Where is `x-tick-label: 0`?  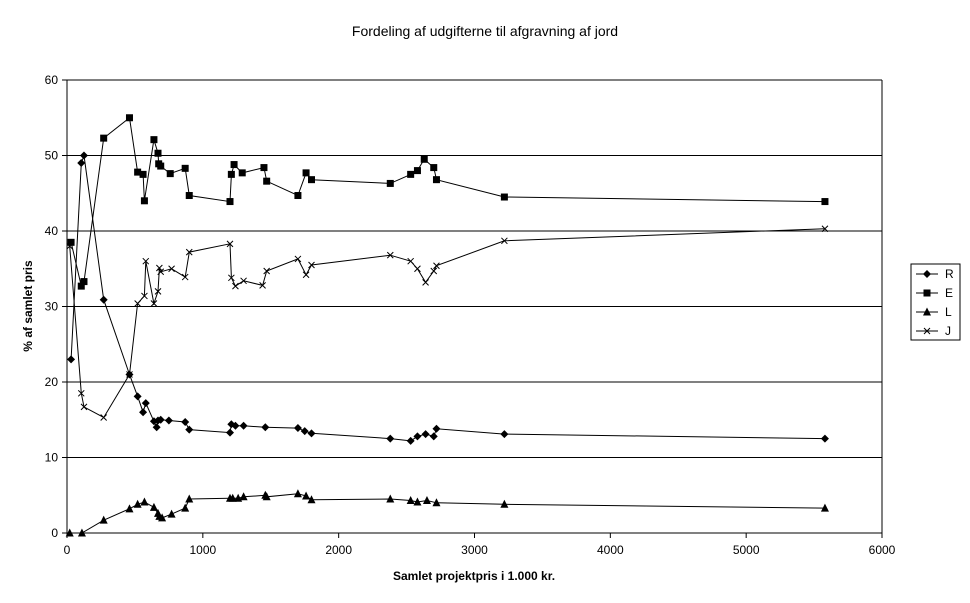
x-tick-label: 0 is located at coordinates (67, 550).